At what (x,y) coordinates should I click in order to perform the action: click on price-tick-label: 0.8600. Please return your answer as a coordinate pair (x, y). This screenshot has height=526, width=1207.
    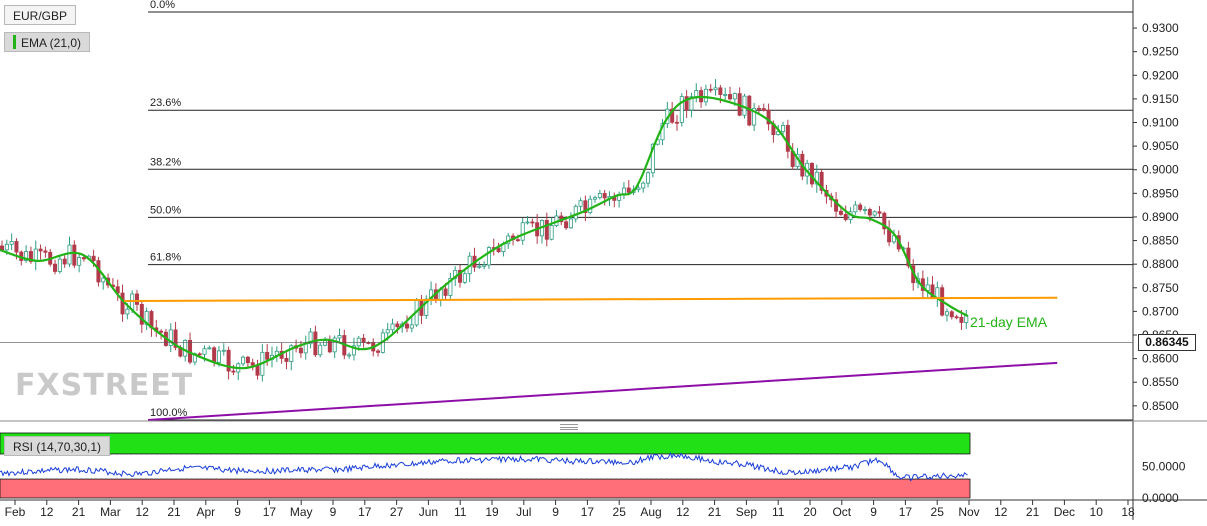
    Looking at the image, I should click on (1160, 359).